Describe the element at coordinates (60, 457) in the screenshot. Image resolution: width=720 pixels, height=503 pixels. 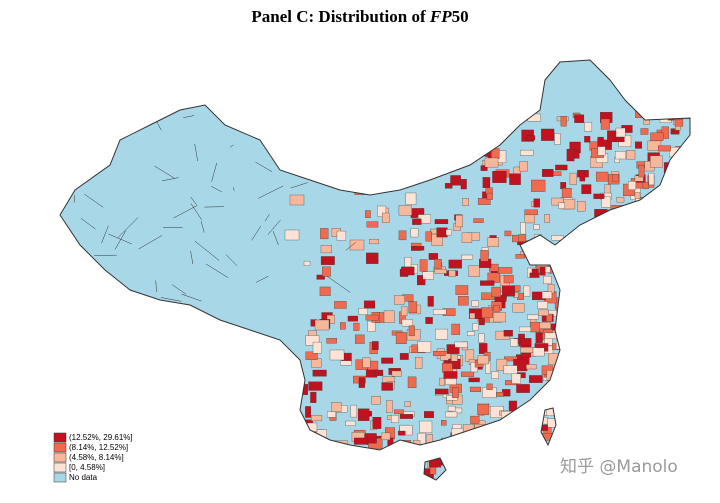
I see `legend-swatch` at that location.